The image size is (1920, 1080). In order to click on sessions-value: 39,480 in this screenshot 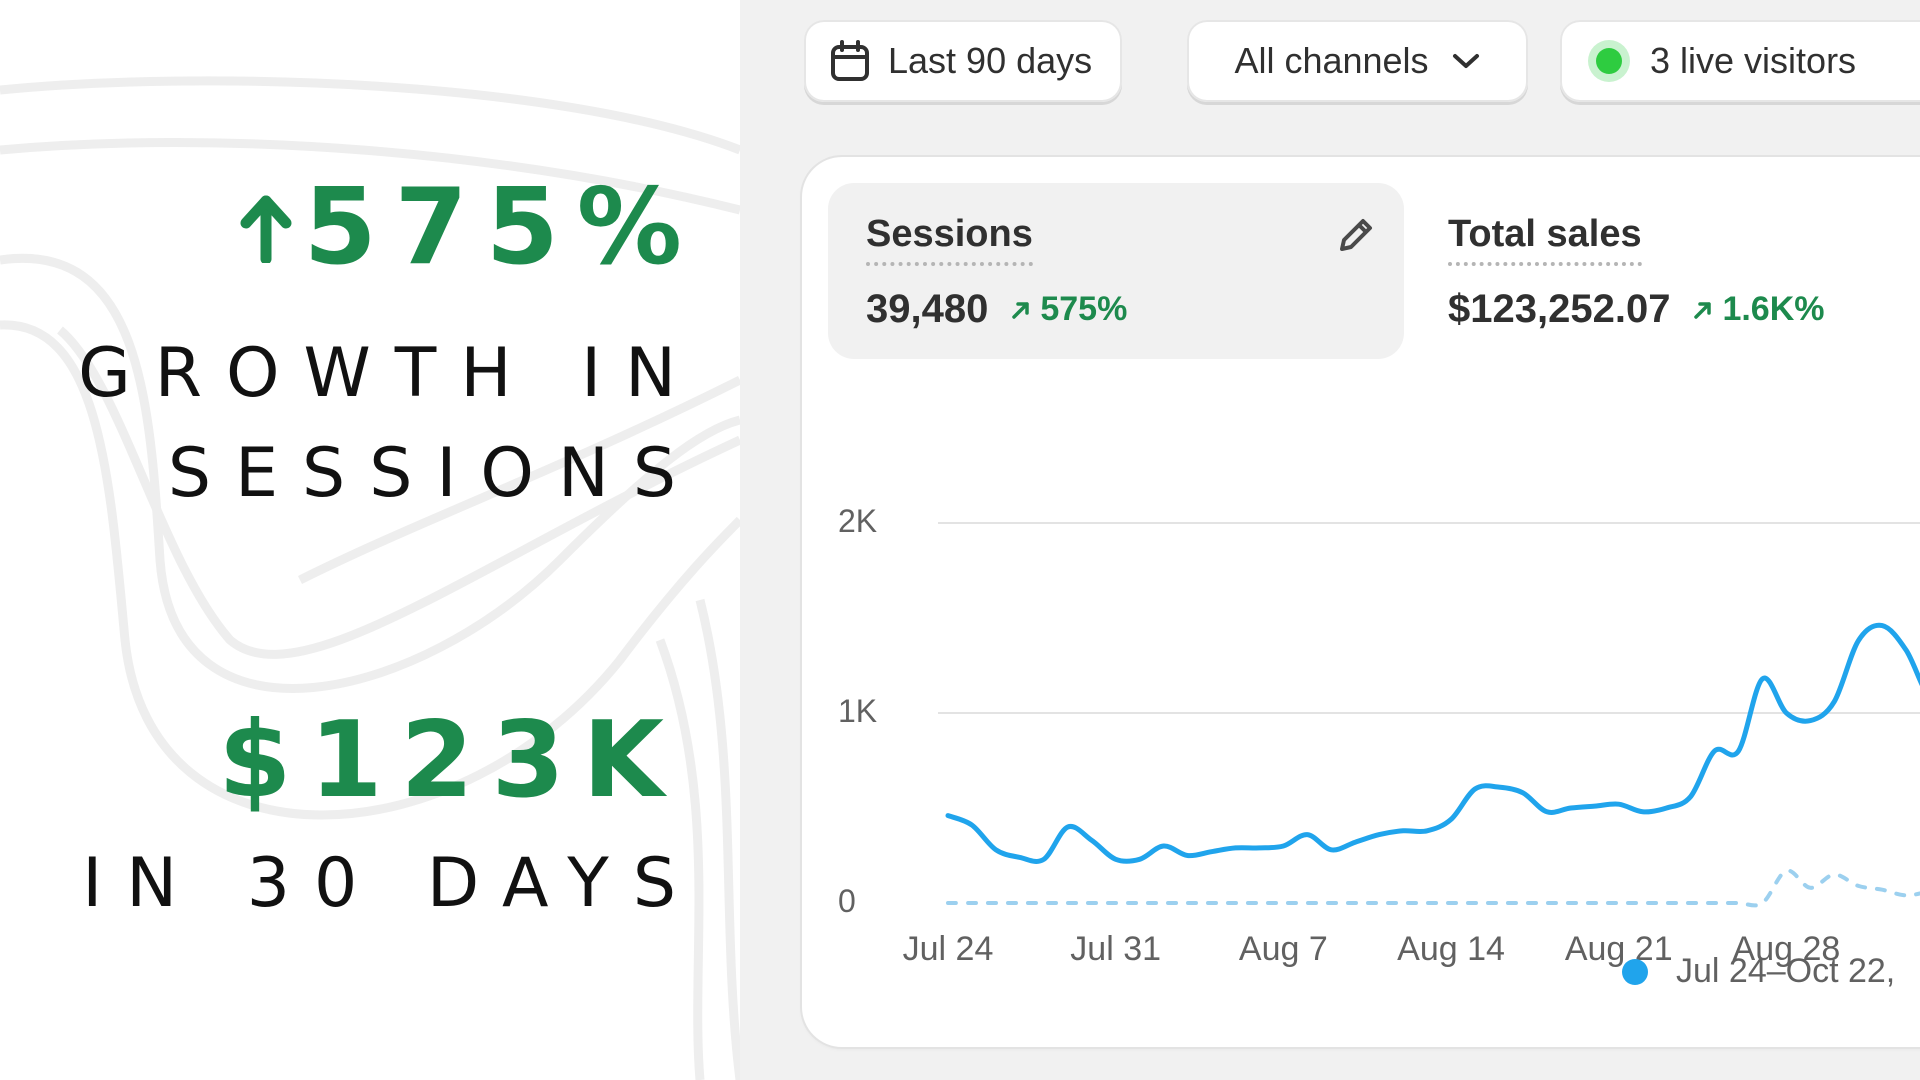, I will do `click(927, 309)`.